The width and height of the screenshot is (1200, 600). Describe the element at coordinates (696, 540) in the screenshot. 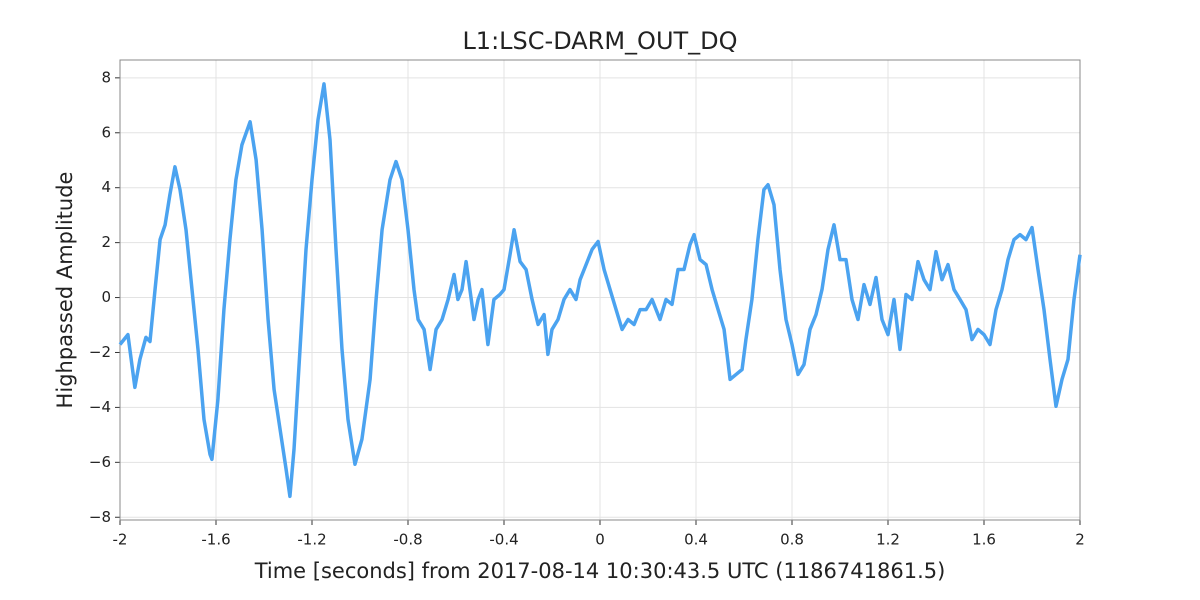

I see `x-tick-label: 0.4` at that location.